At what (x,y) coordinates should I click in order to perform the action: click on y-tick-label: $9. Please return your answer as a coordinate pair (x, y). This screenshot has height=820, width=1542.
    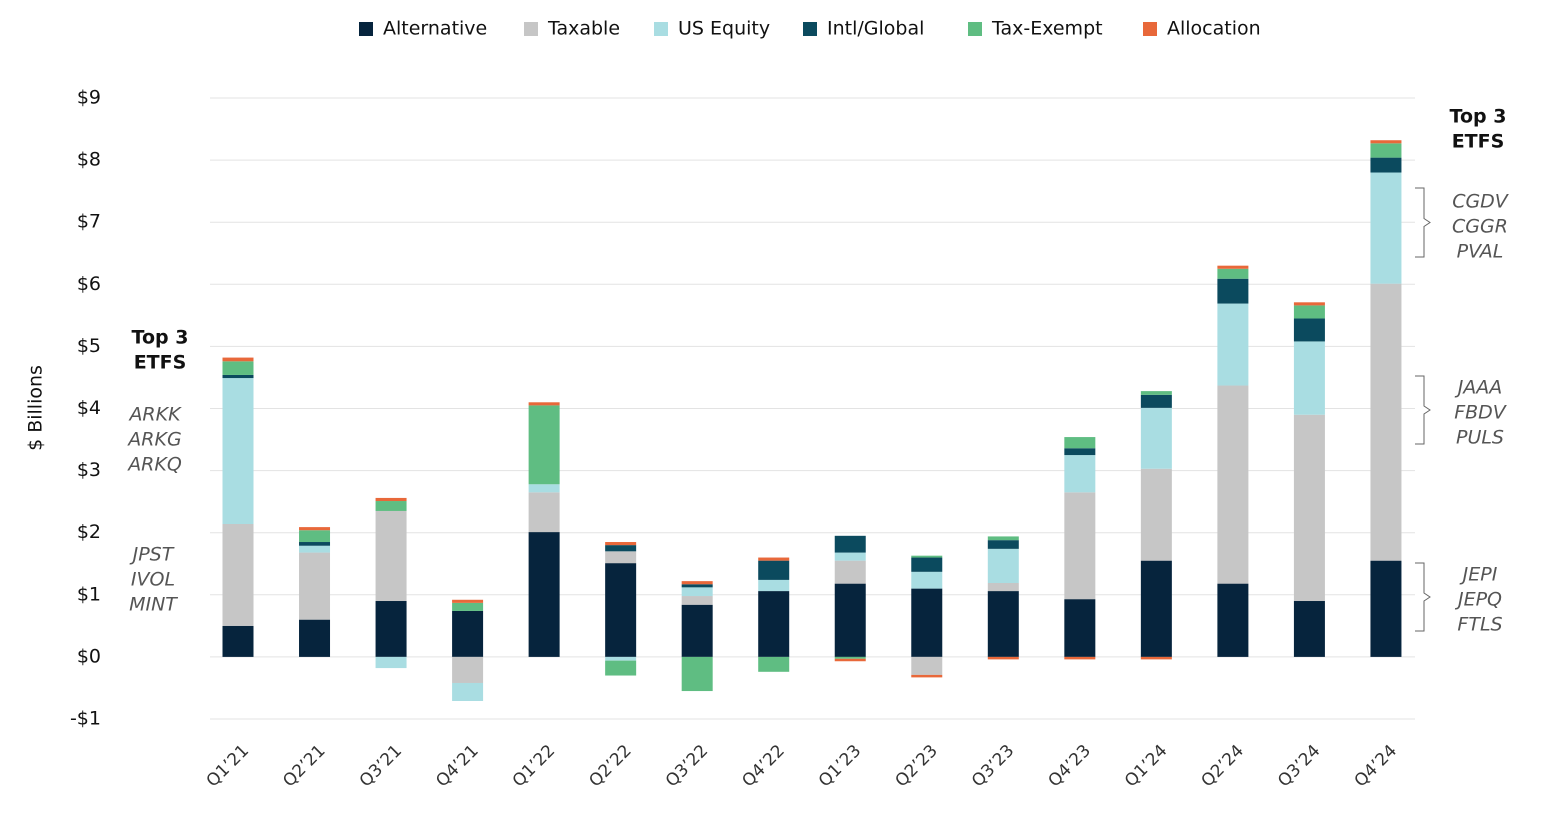
    Looking at the image, I should click on (89, 98).